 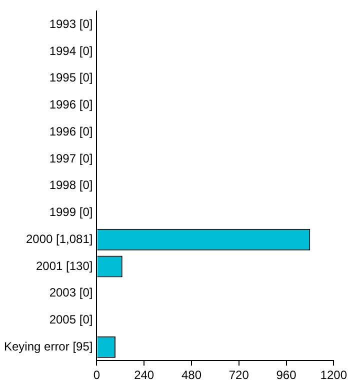 What do you see at coordinates (71, 185) in the screenshot?
I see `y-tick-label: 1998 [0]` at bounding box center [71, 185].